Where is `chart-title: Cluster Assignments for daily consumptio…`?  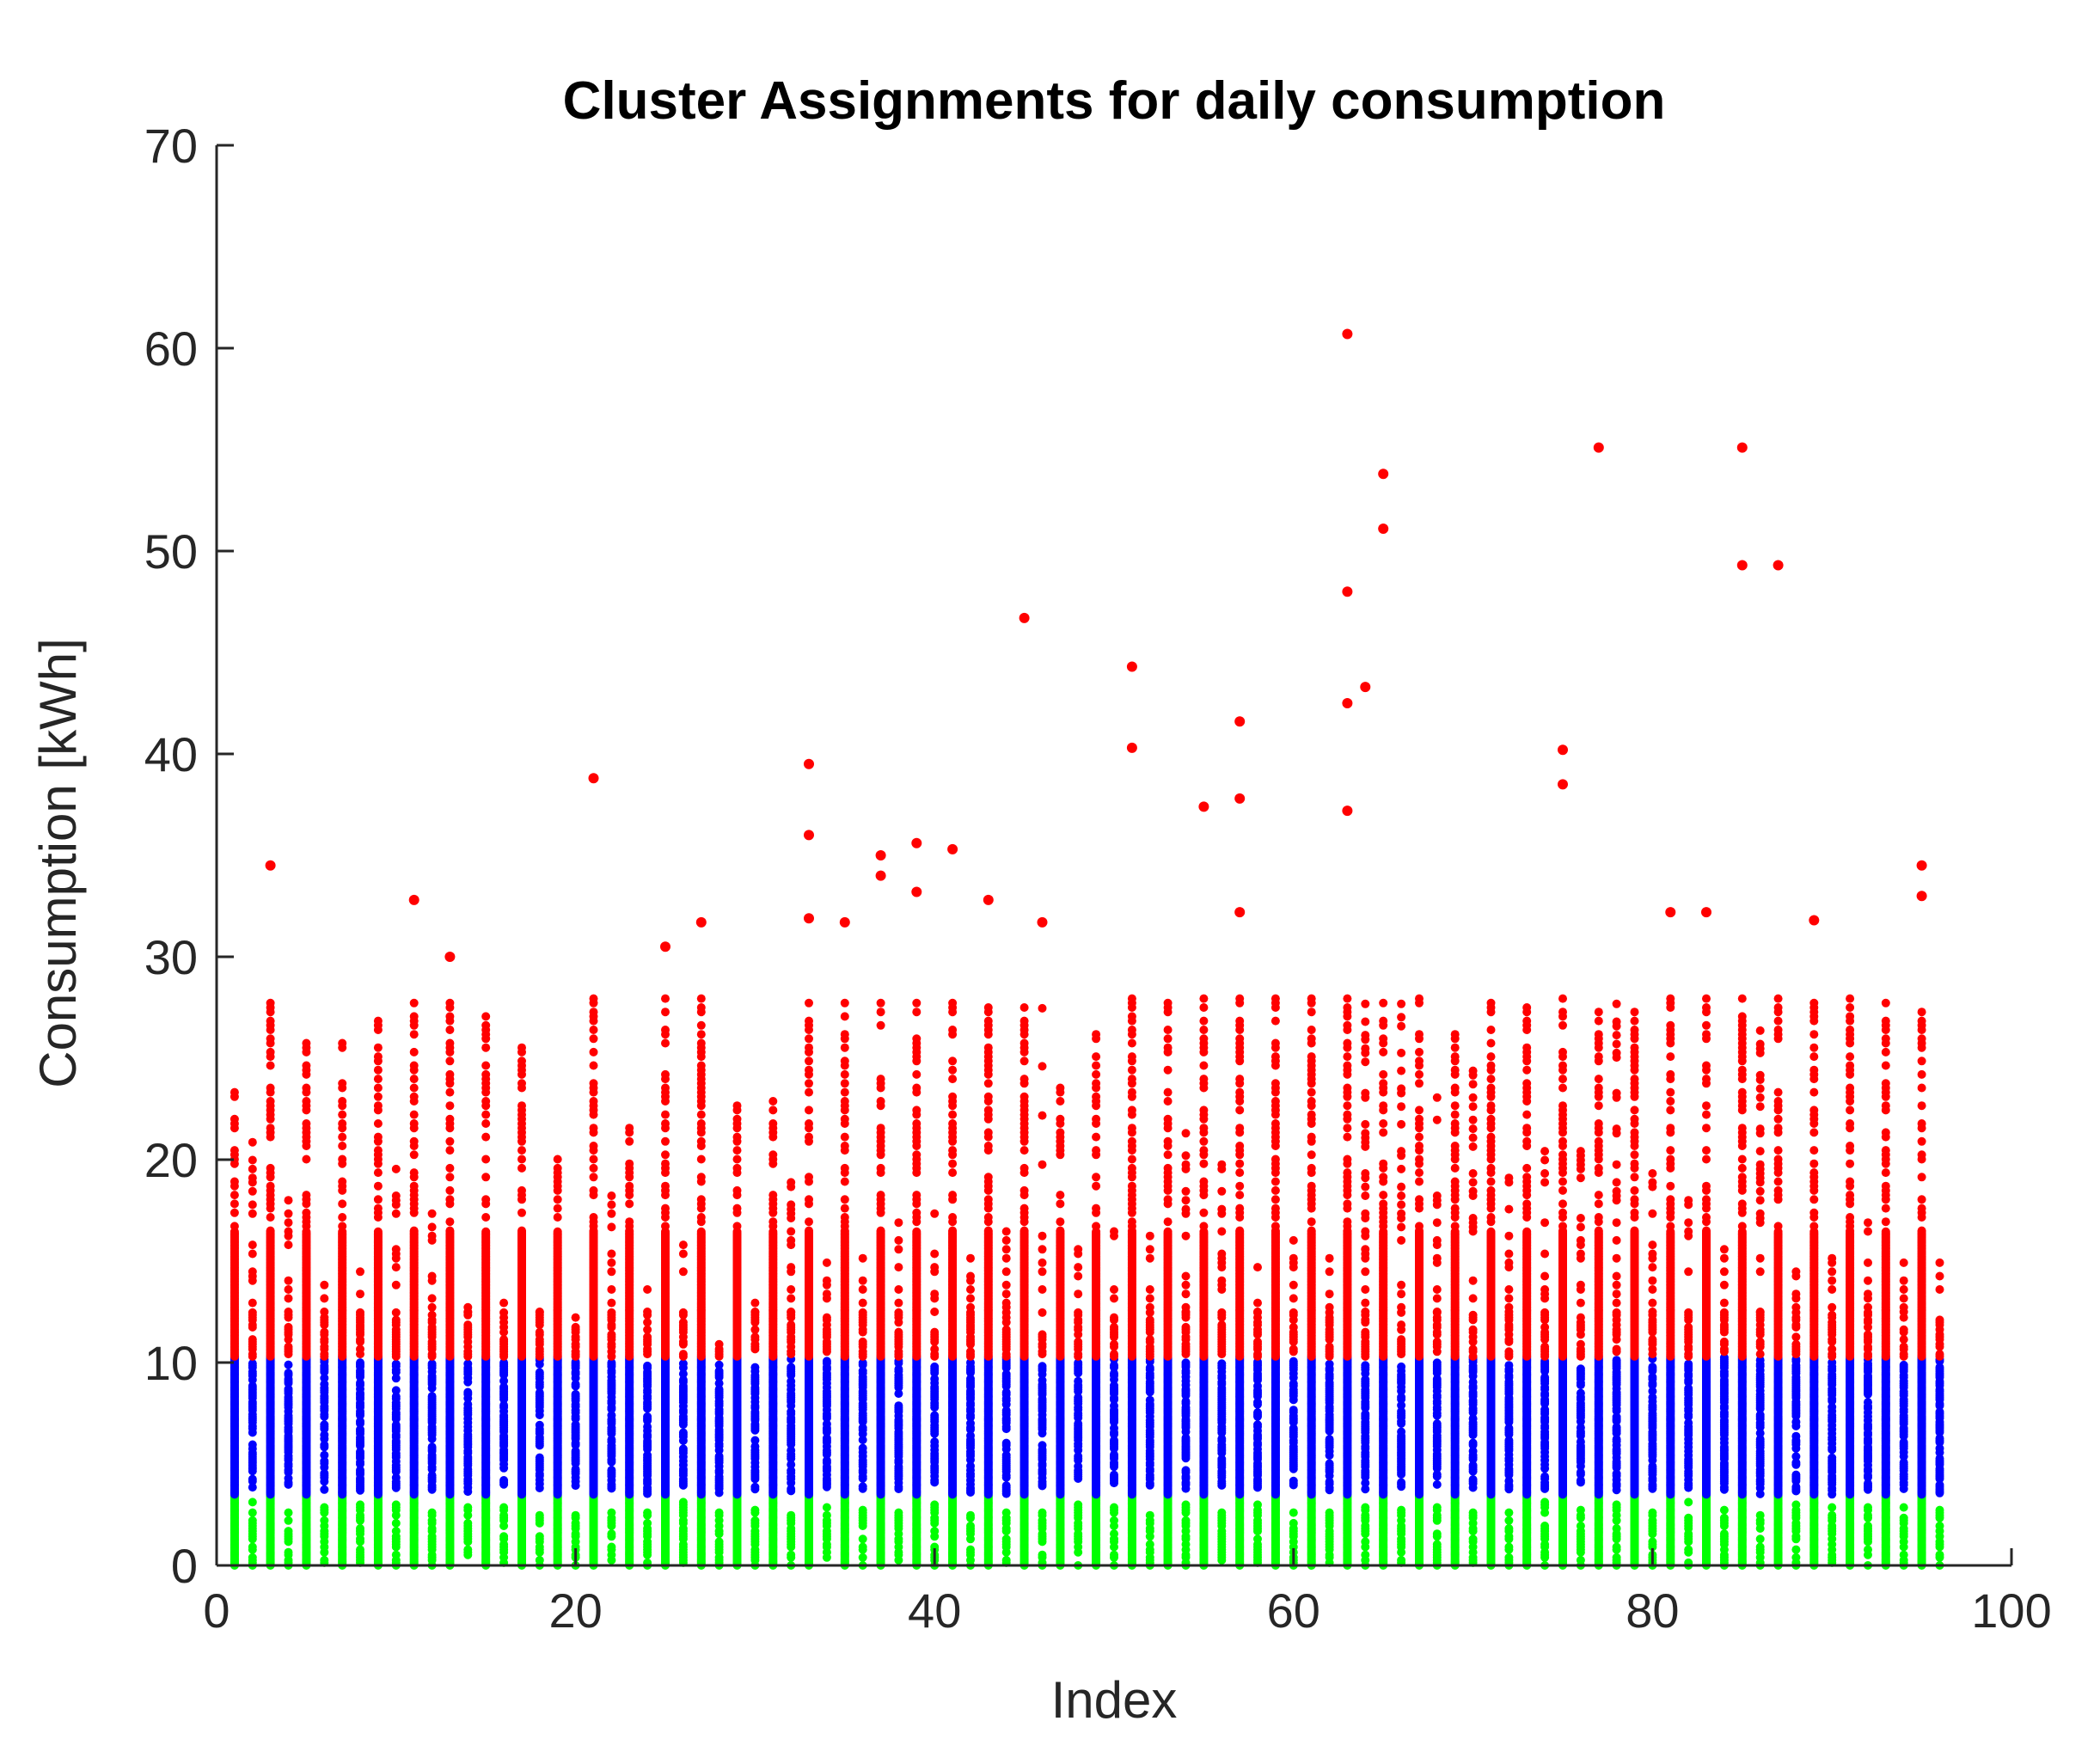 chart-title: Cluster Assignments for daily consumptio… is located at coordinates (1114, 101).